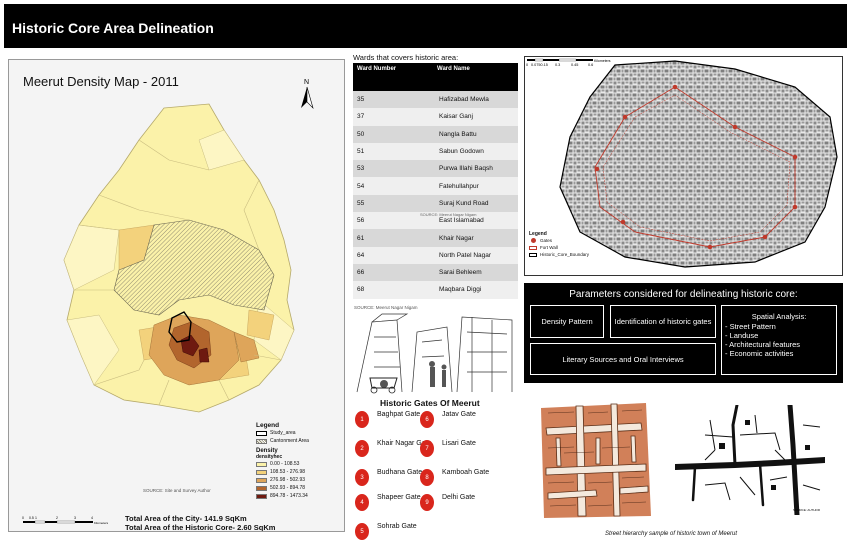 Image resolution: width=850 pixels, height=546 pixels. Describe the element at coordinates (36, 518) in the screenshot. I see `svg-text: 1` at that location.